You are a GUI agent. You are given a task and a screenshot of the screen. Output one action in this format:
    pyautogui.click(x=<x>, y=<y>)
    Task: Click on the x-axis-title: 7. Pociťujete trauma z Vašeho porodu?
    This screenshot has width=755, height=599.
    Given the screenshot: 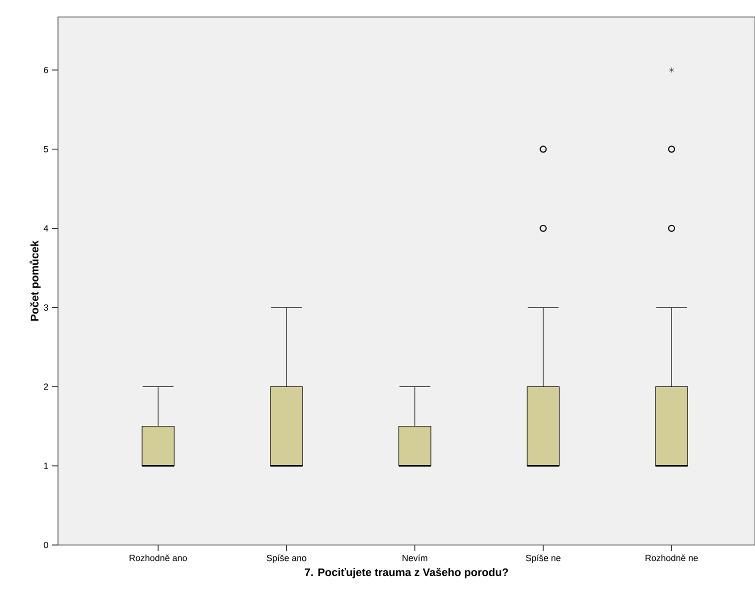 What is the action you would take?
    pyautogui.click(x=406, y=573)
    